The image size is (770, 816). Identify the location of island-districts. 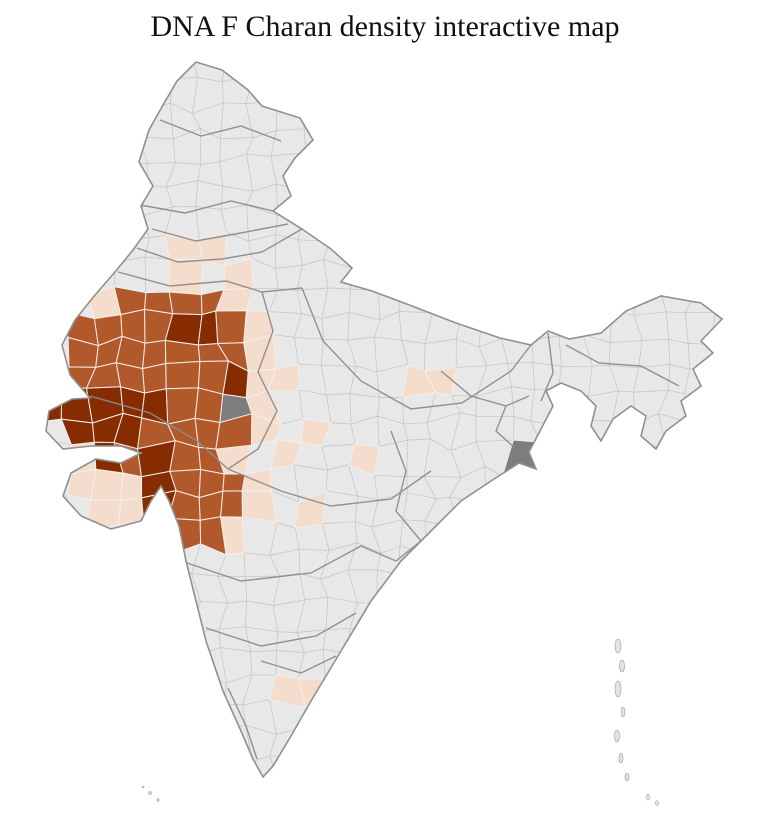
(400, 722).